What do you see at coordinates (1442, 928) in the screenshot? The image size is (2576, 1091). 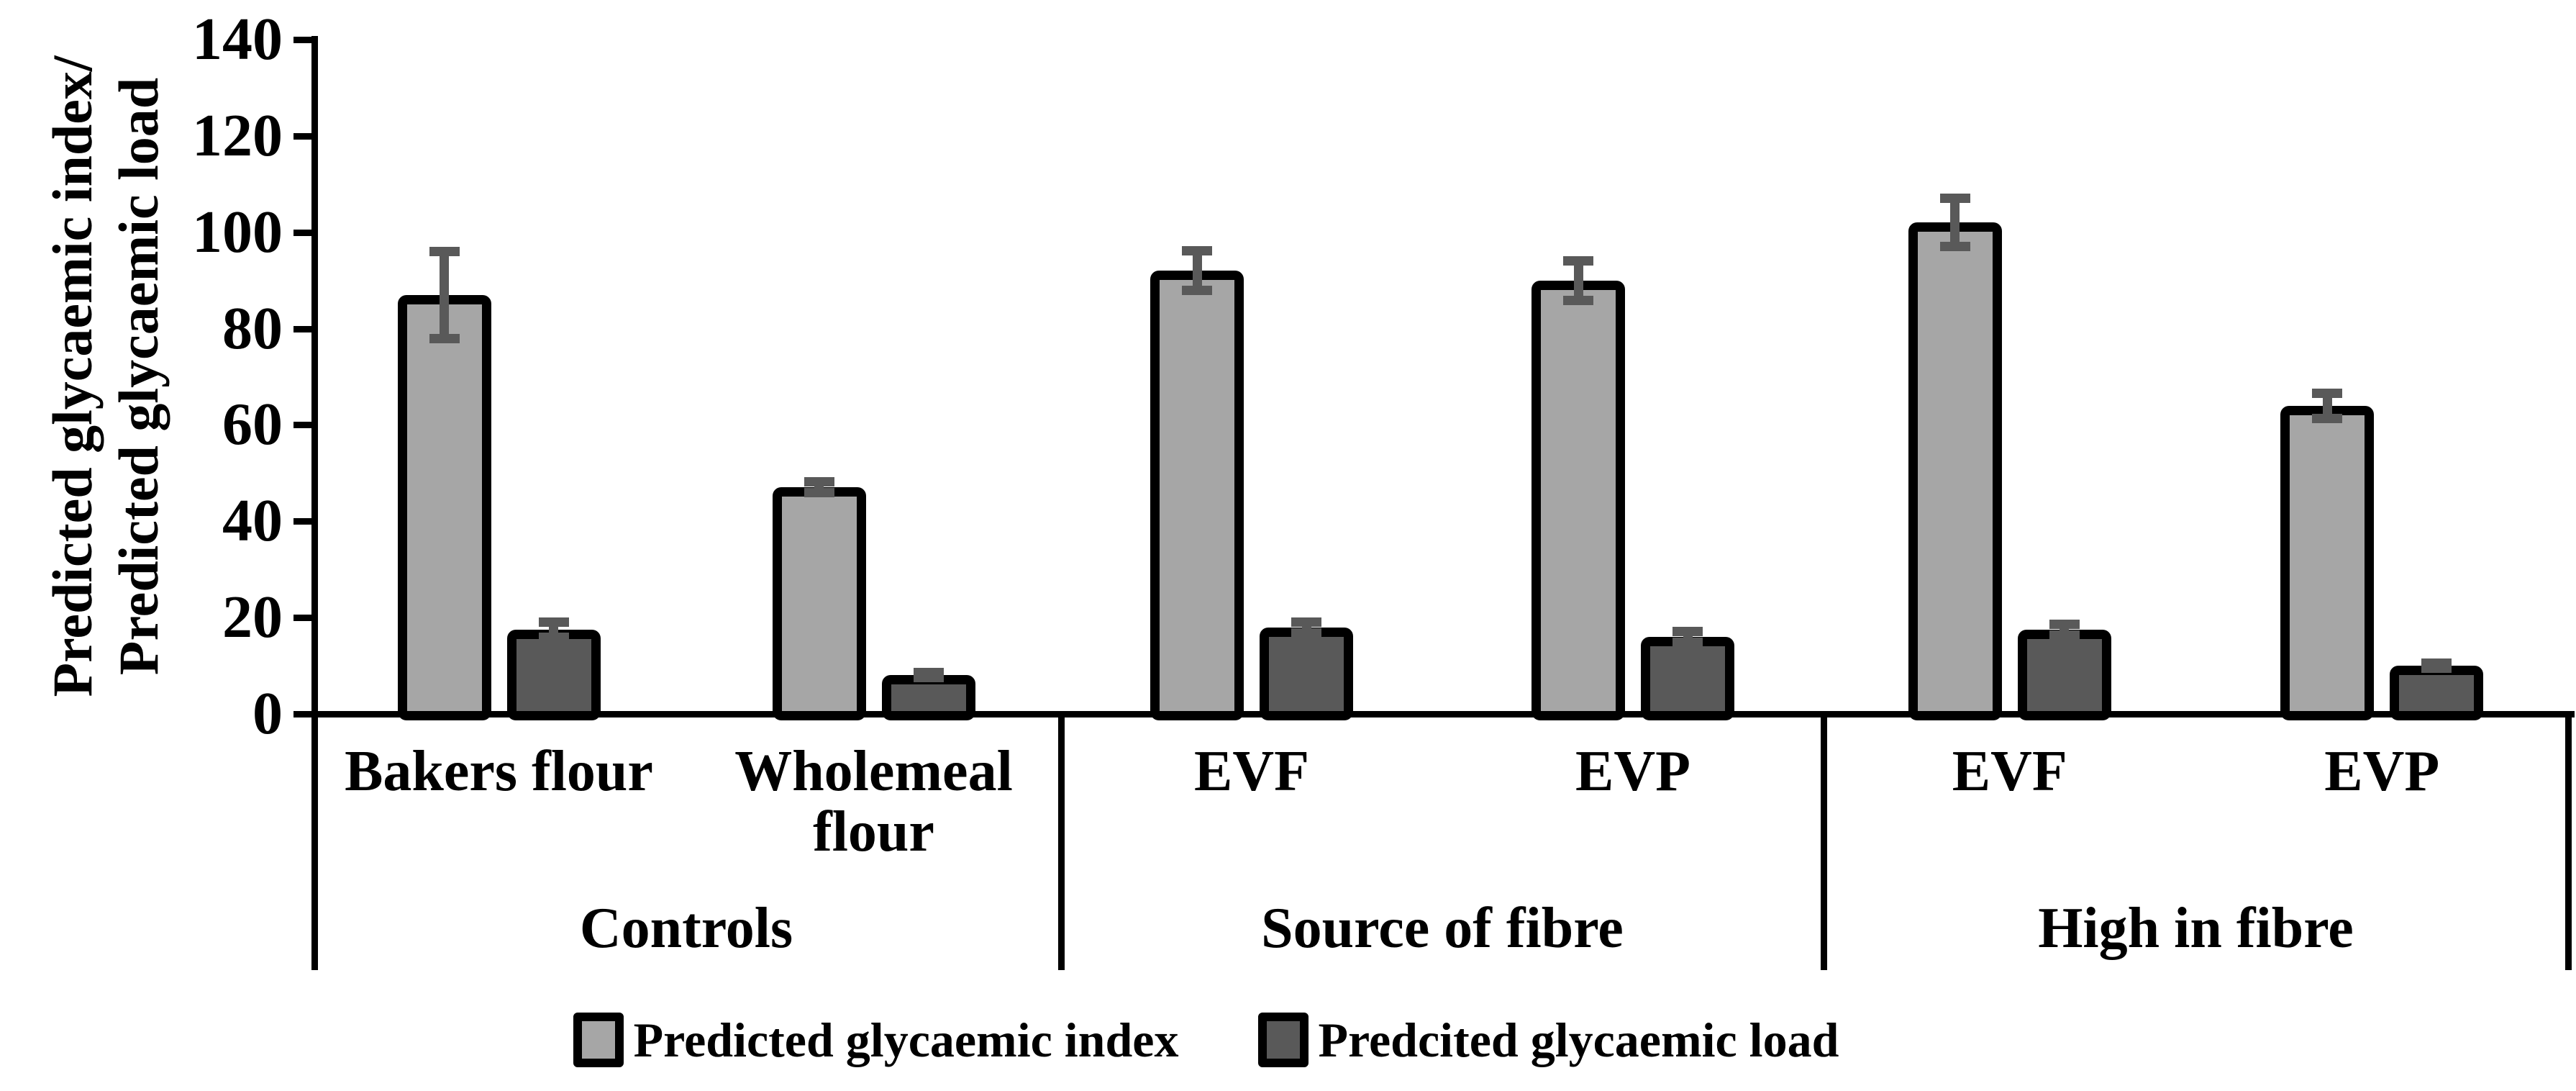 I see `group-label: Source of fibre` at bounding box center [1442, 928].